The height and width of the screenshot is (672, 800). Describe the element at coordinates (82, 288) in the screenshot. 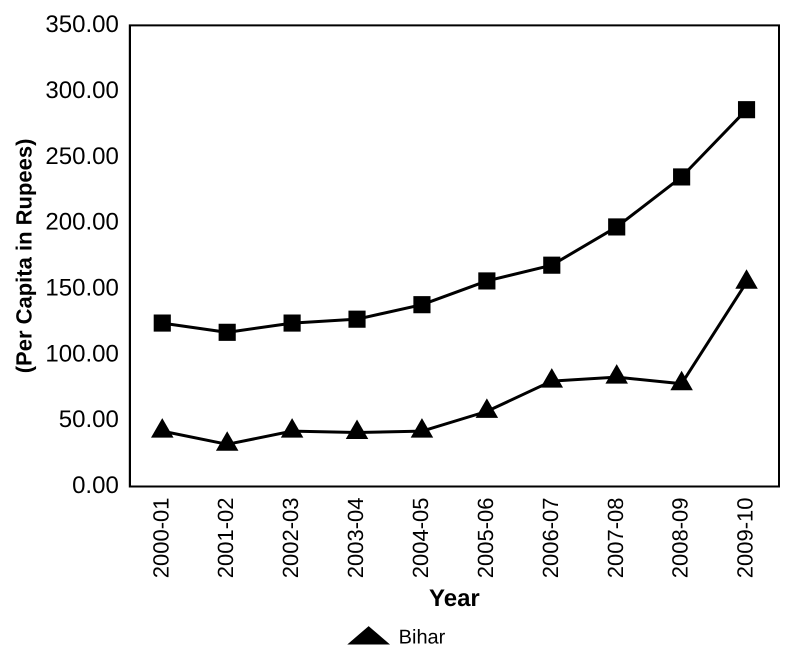

I see `y-tick-label: 150.00` at that location.